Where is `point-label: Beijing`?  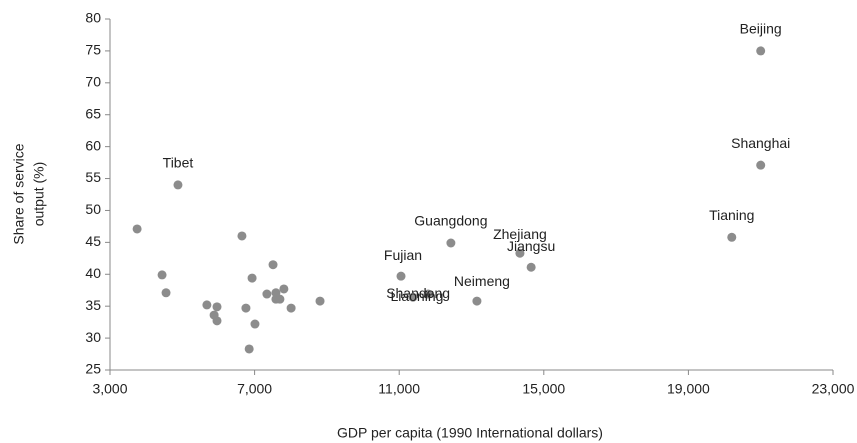 point-label: Beijing is located at coordinates (761, 29).